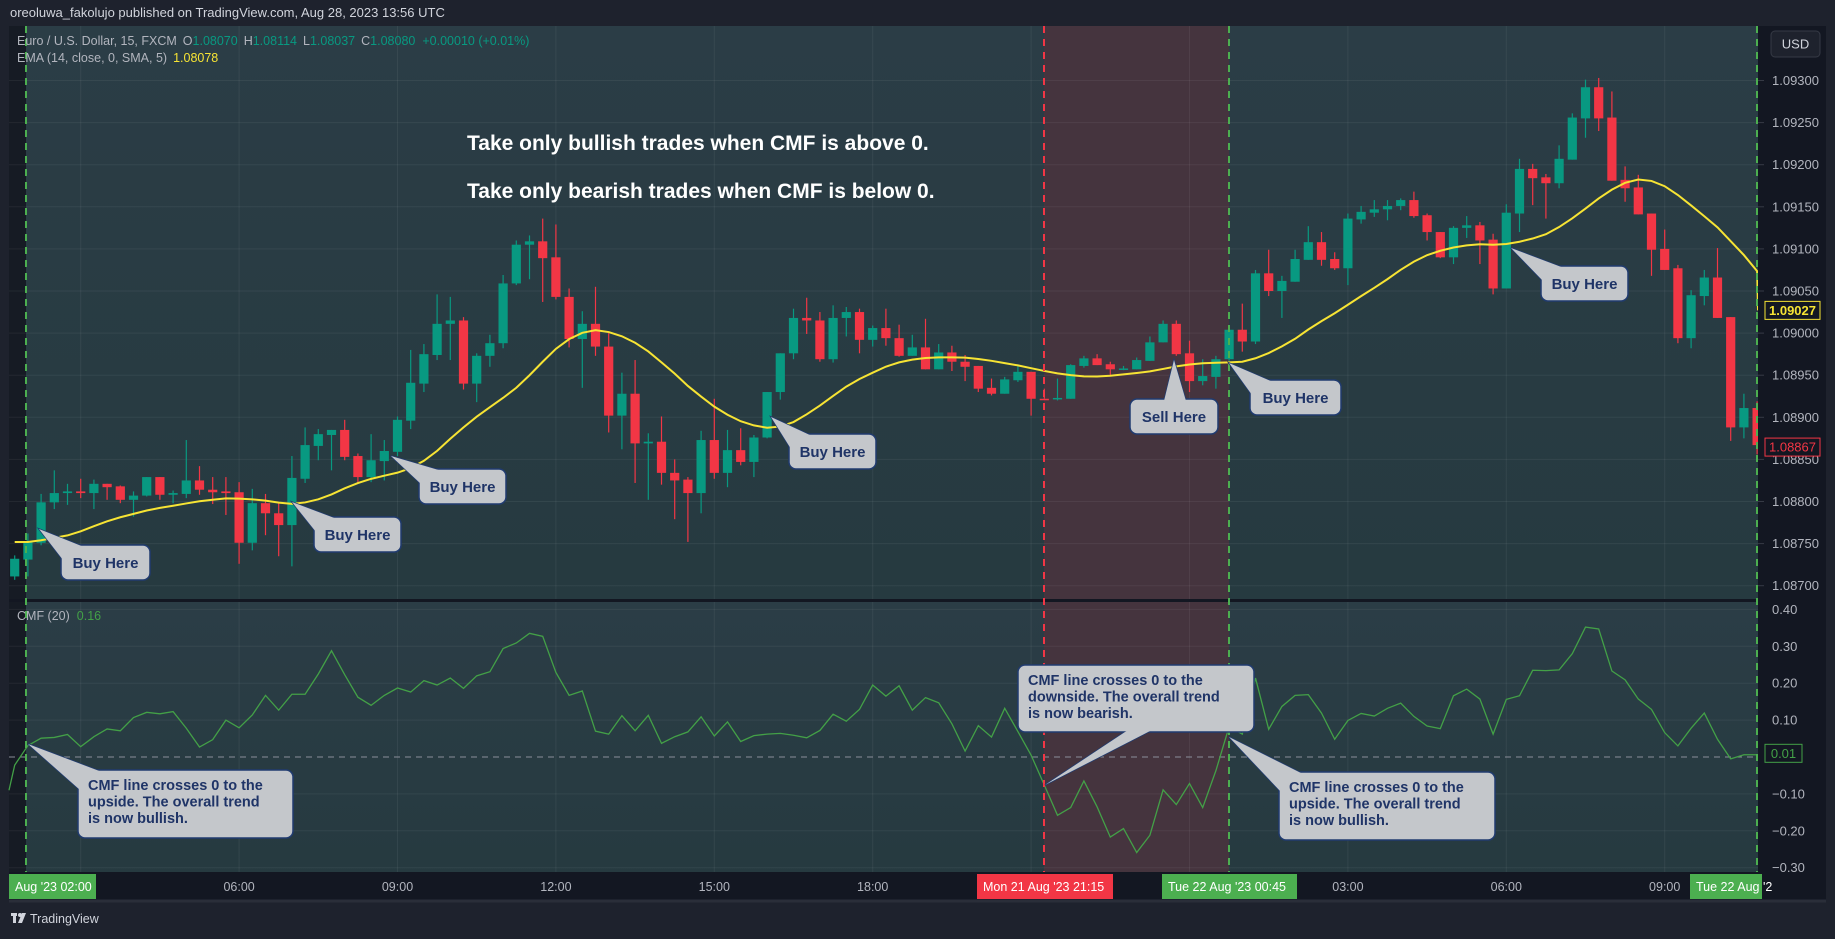  What do you see at coordinates (106, 563) in the screenshot?
I see `callout-text: Buy Here` at bounding box center [106, 563].